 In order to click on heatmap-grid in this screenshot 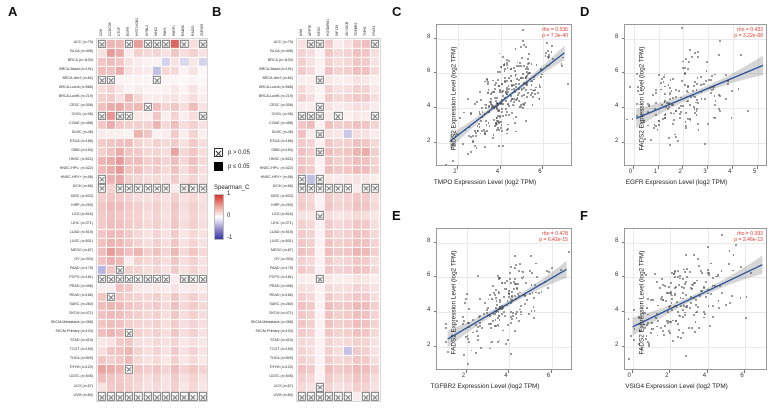, I will do `click(338, 220)`.